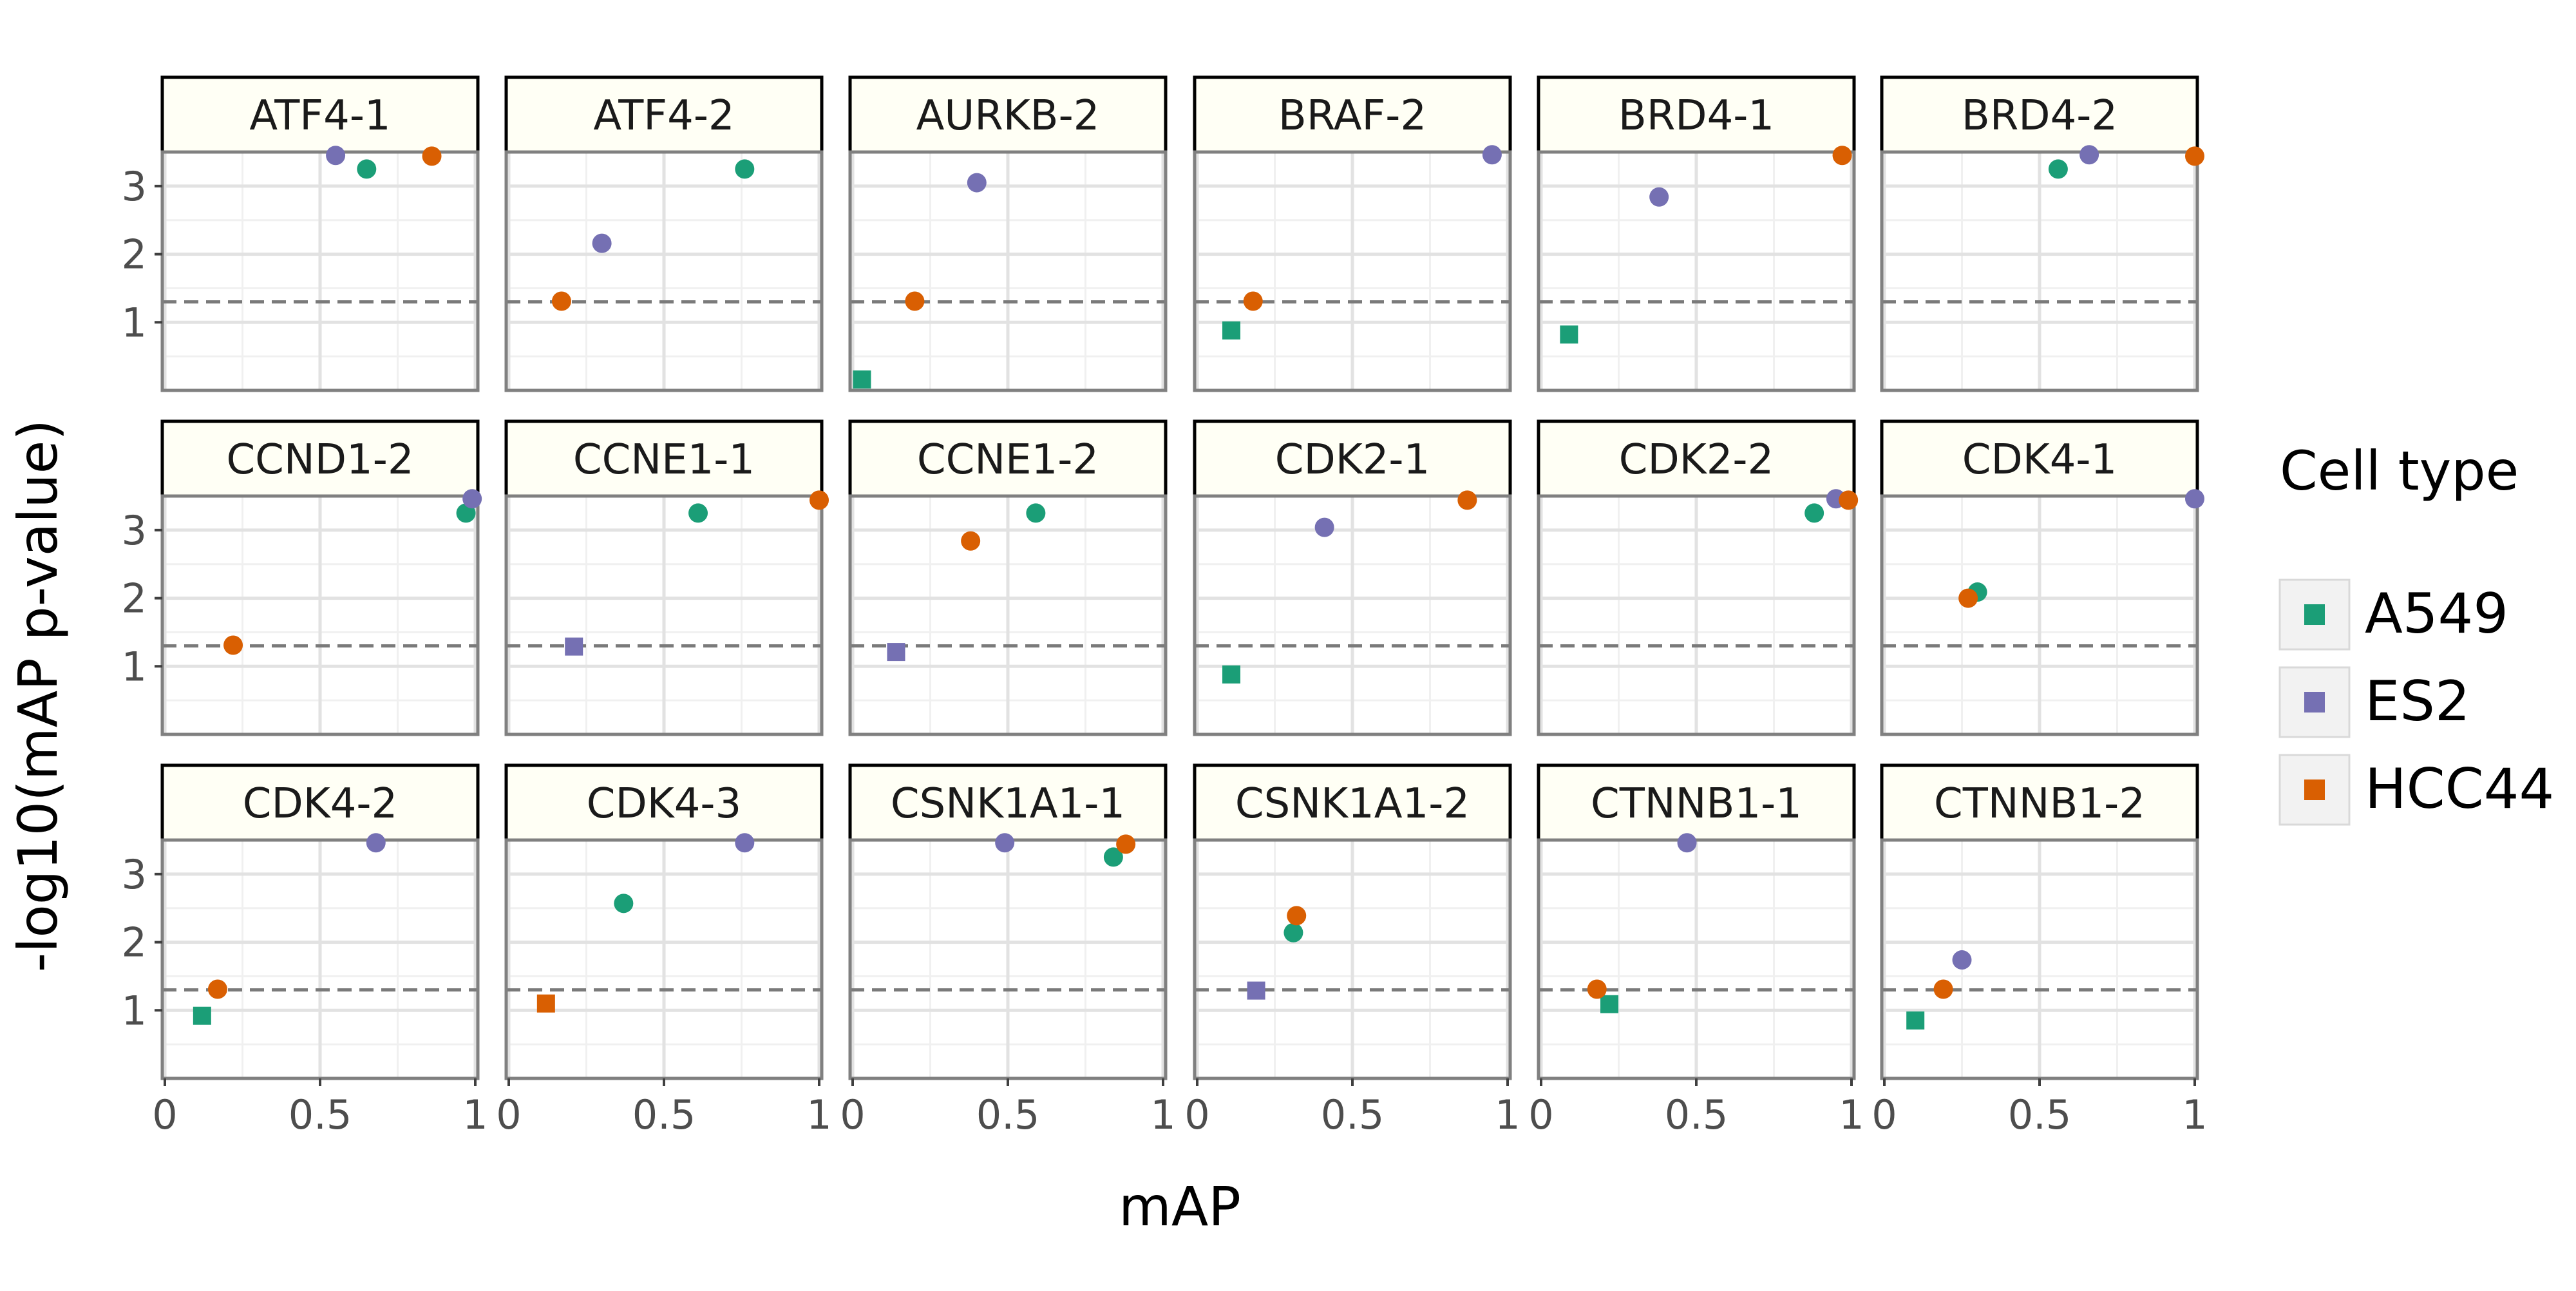  What do you see at coordinates (2039, 460) in the screenshot?
I see `facet-title: CDK4-1` at bounding box center [2039, 460].